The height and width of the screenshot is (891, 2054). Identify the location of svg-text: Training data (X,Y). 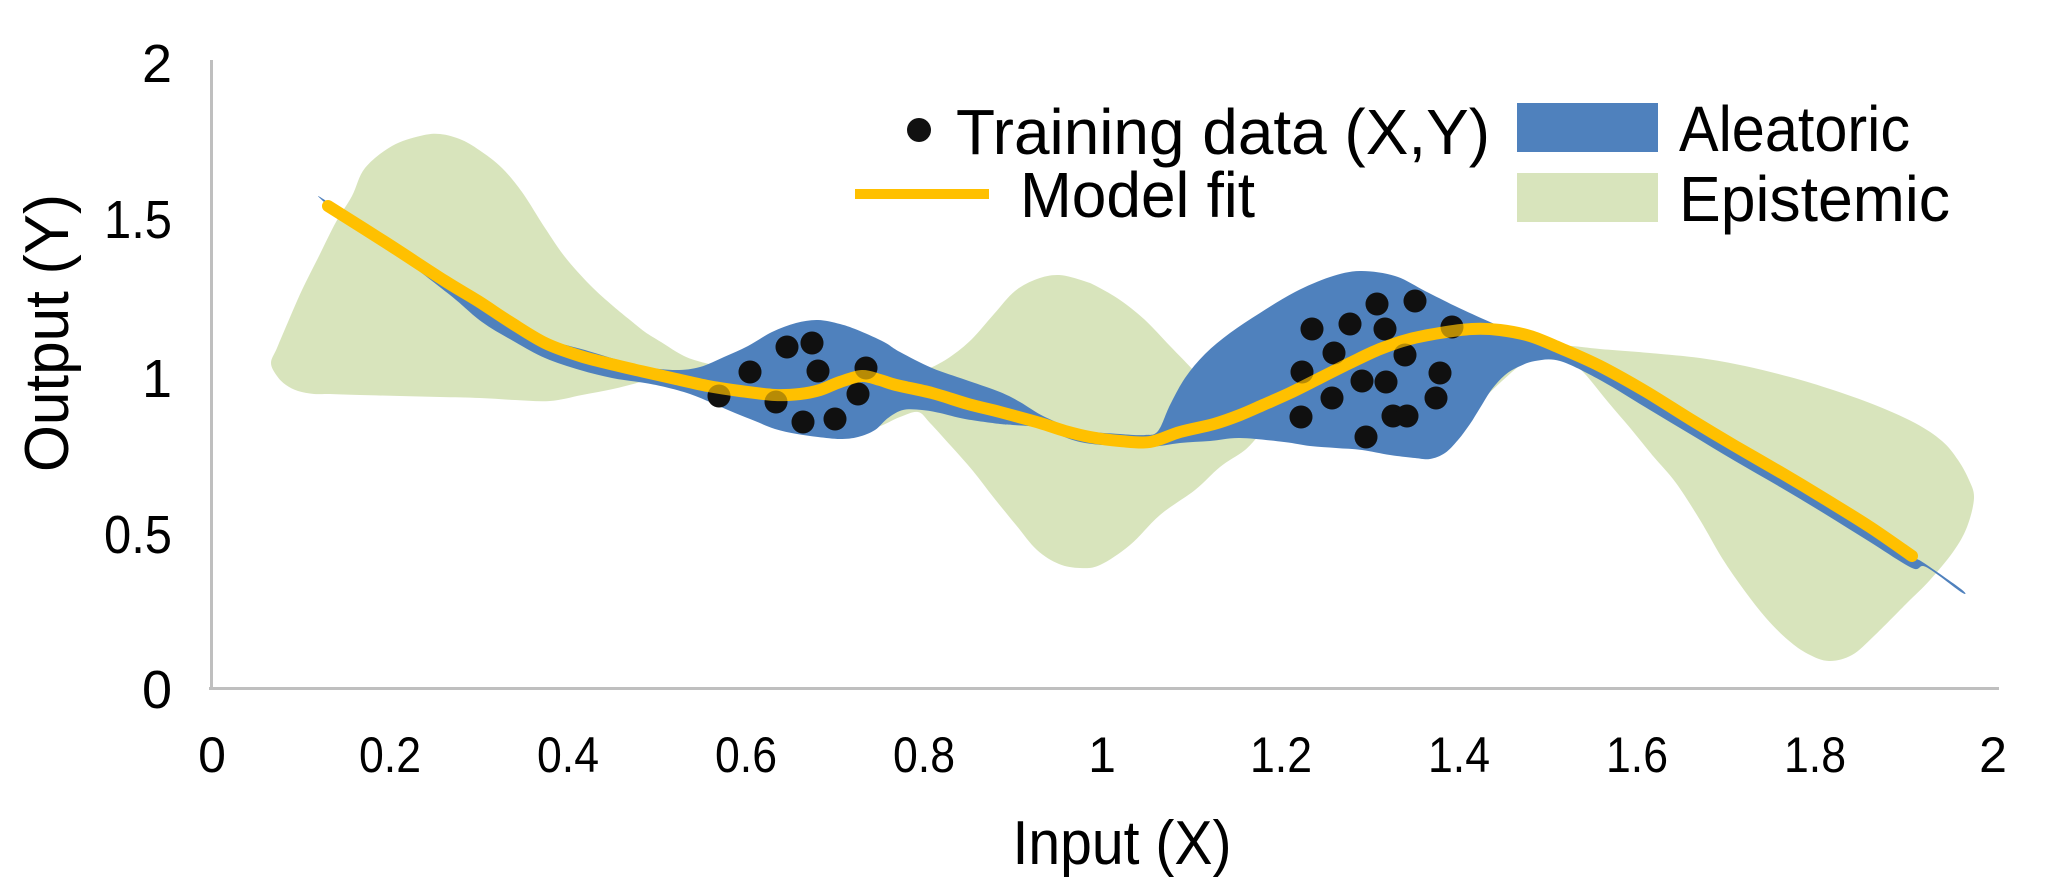
(1223, 132).